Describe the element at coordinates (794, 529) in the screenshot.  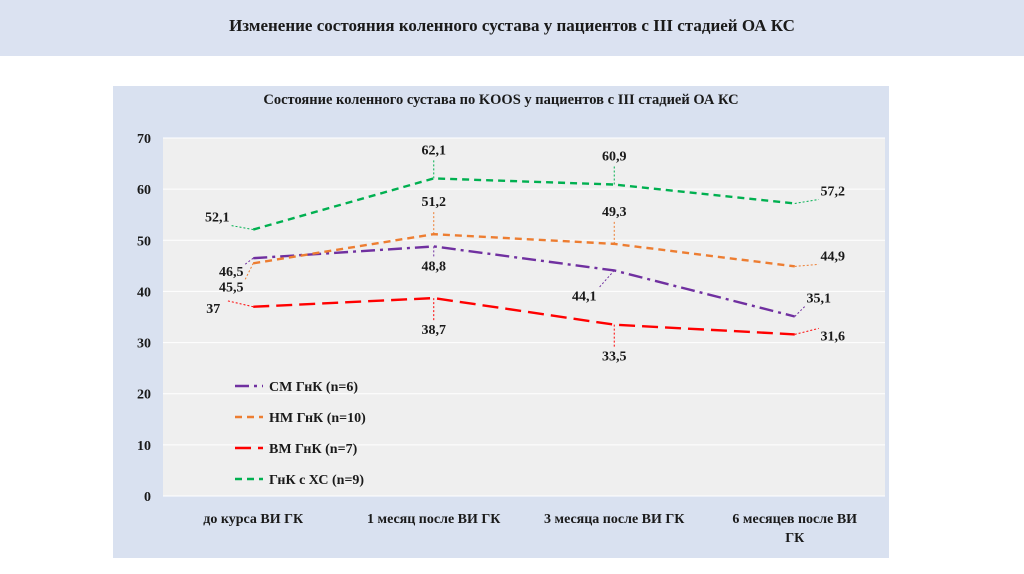
I see `x-tick-label: 6 месяцев после ВИ ГК` at that location.